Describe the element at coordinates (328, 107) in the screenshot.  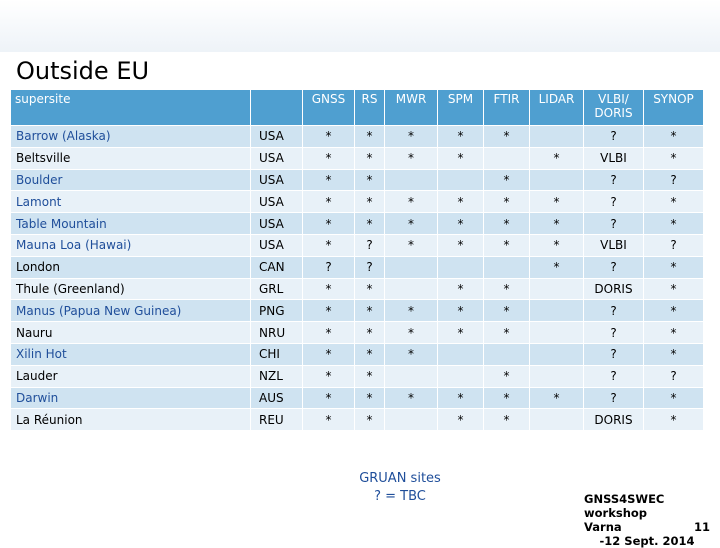
I see `header-gnss: GNSS` at that location.